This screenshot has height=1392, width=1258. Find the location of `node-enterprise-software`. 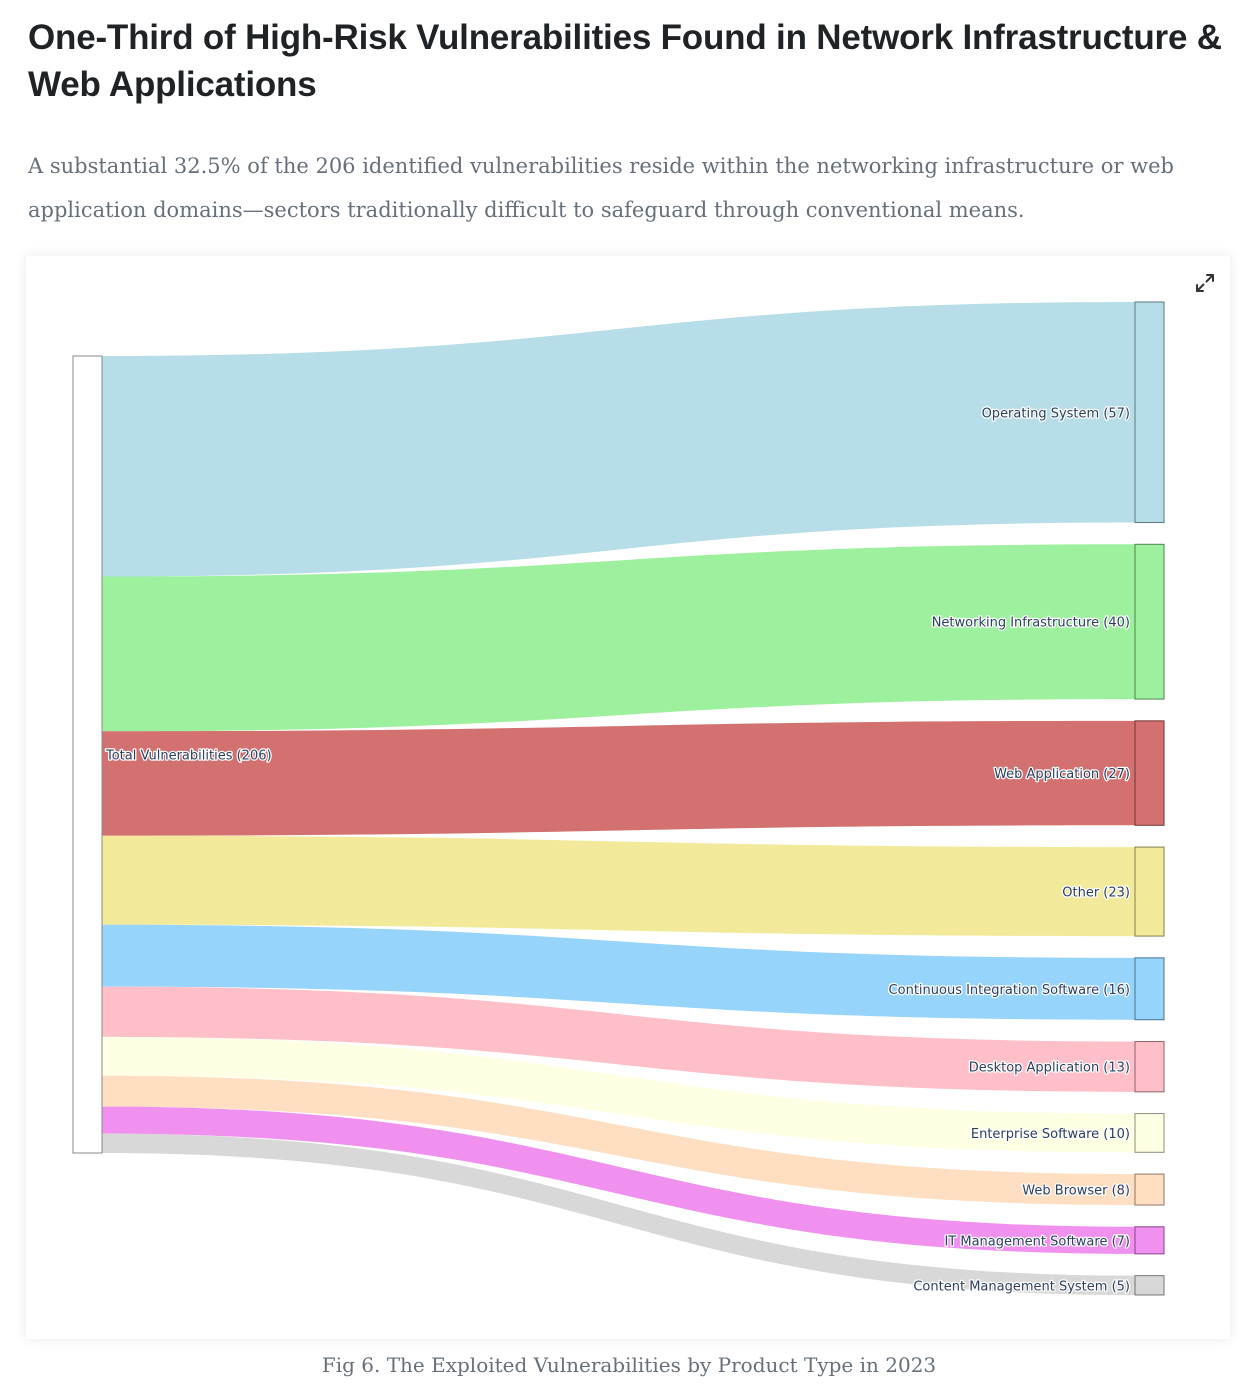

node-enterprise-software is located at coordinates (1149, 1133).